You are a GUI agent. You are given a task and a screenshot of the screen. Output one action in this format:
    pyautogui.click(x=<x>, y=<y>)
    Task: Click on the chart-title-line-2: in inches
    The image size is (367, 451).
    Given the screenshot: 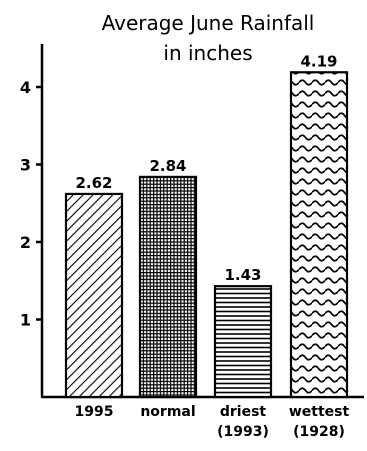 What is the action you would take?
    pyautogui.click(x=207, y=53)
    